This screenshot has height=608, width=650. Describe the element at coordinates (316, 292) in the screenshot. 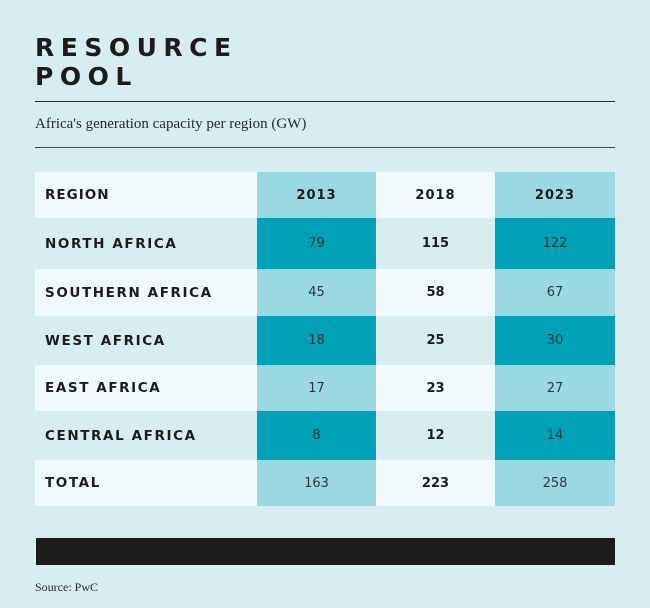

I see `value-2013: 45` at that location.